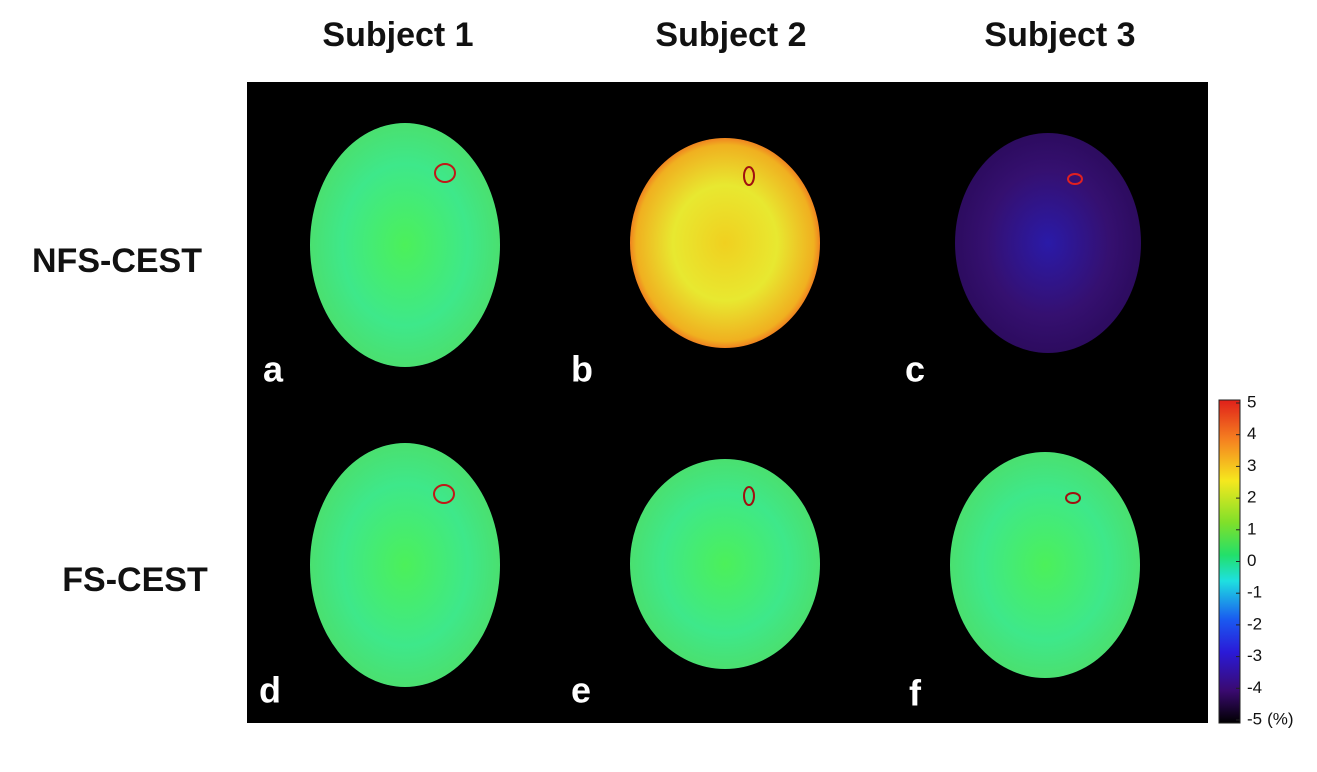 The height and width of the screenshot is (772, 1317). Describe the element at coordinates (582, 369) in the screenshot. I see `panel-label: b` at that location.